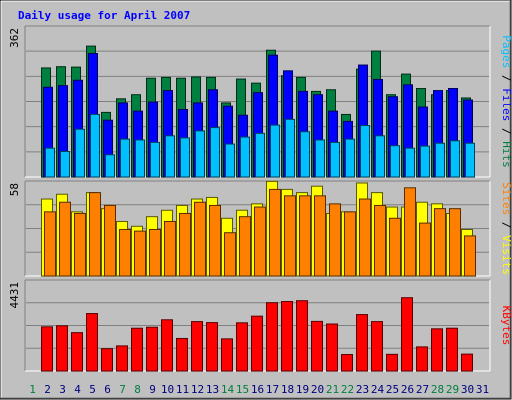 The height and width of the screenshot is (400, 512). What do you see at coordinates (212, 389) in the screenshot?
I see `x-tick-label: 13` at bounding box center [212, 389].